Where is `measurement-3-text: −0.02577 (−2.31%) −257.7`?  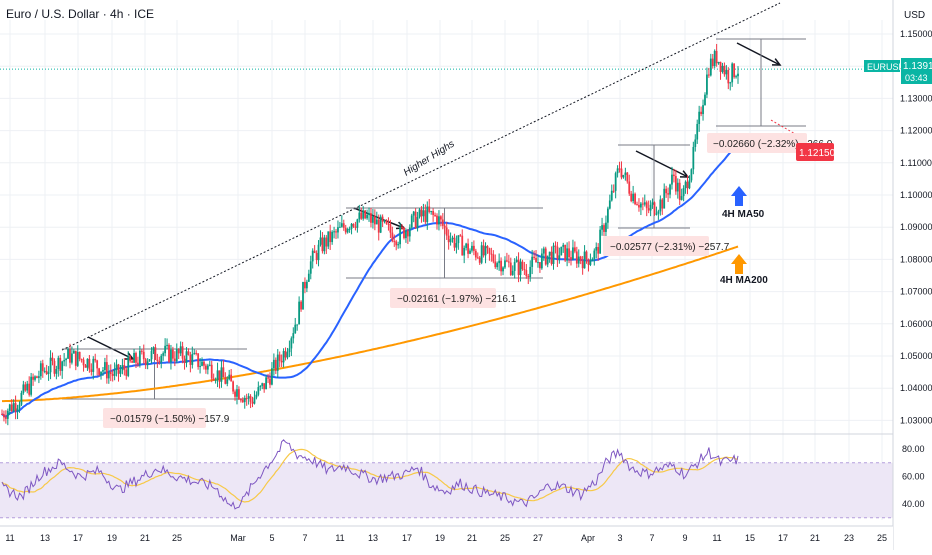
measurement-3-text: −0.02577 (−2.31%) −257.7 is located at coordinates (670, 247).